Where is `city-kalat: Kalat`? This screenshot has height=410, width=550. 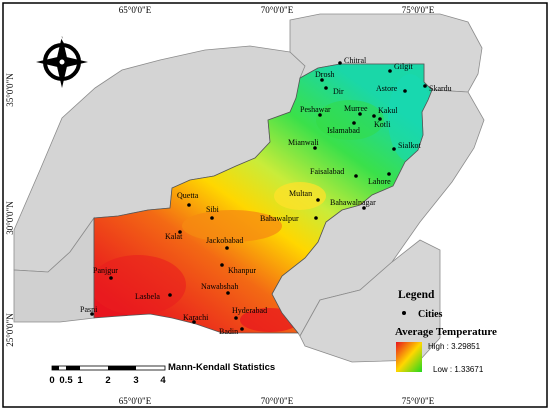 city-kalat: Kalat is located at coordinates (174, 235).